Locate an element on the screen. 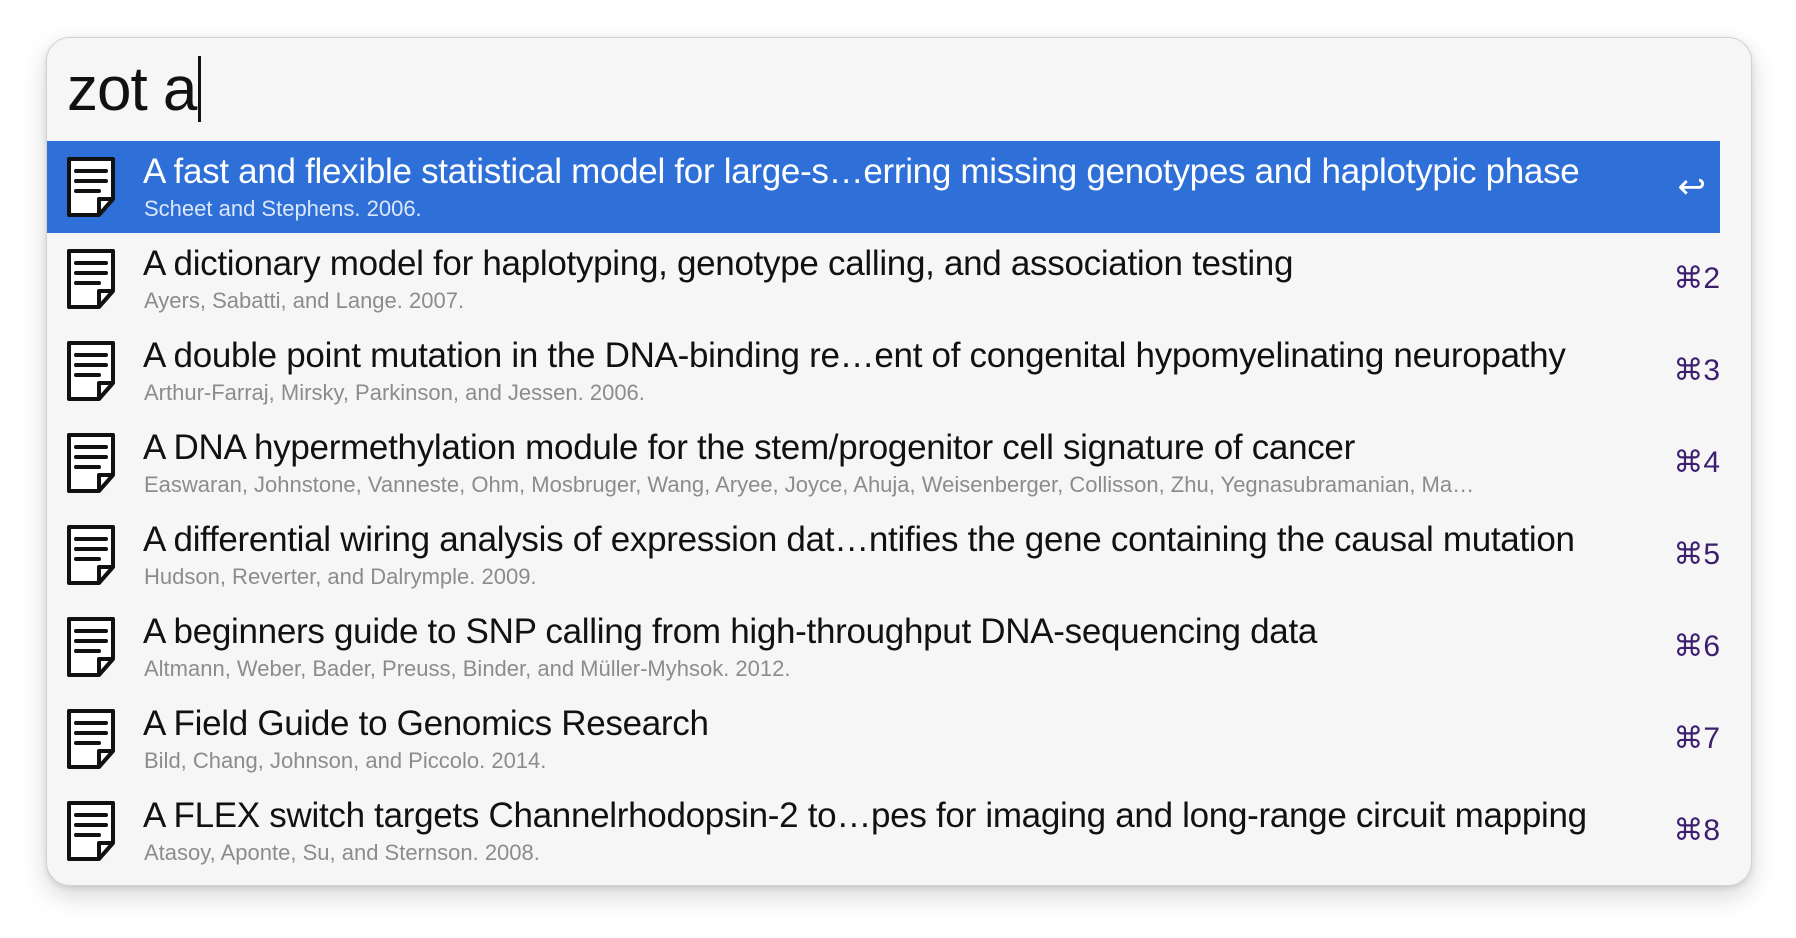 The width and height of the screenshot is (1796, 938). result-subtitle: Ayers, Sabatti, and Lange. 2007. is located at coordinates (304, 300).